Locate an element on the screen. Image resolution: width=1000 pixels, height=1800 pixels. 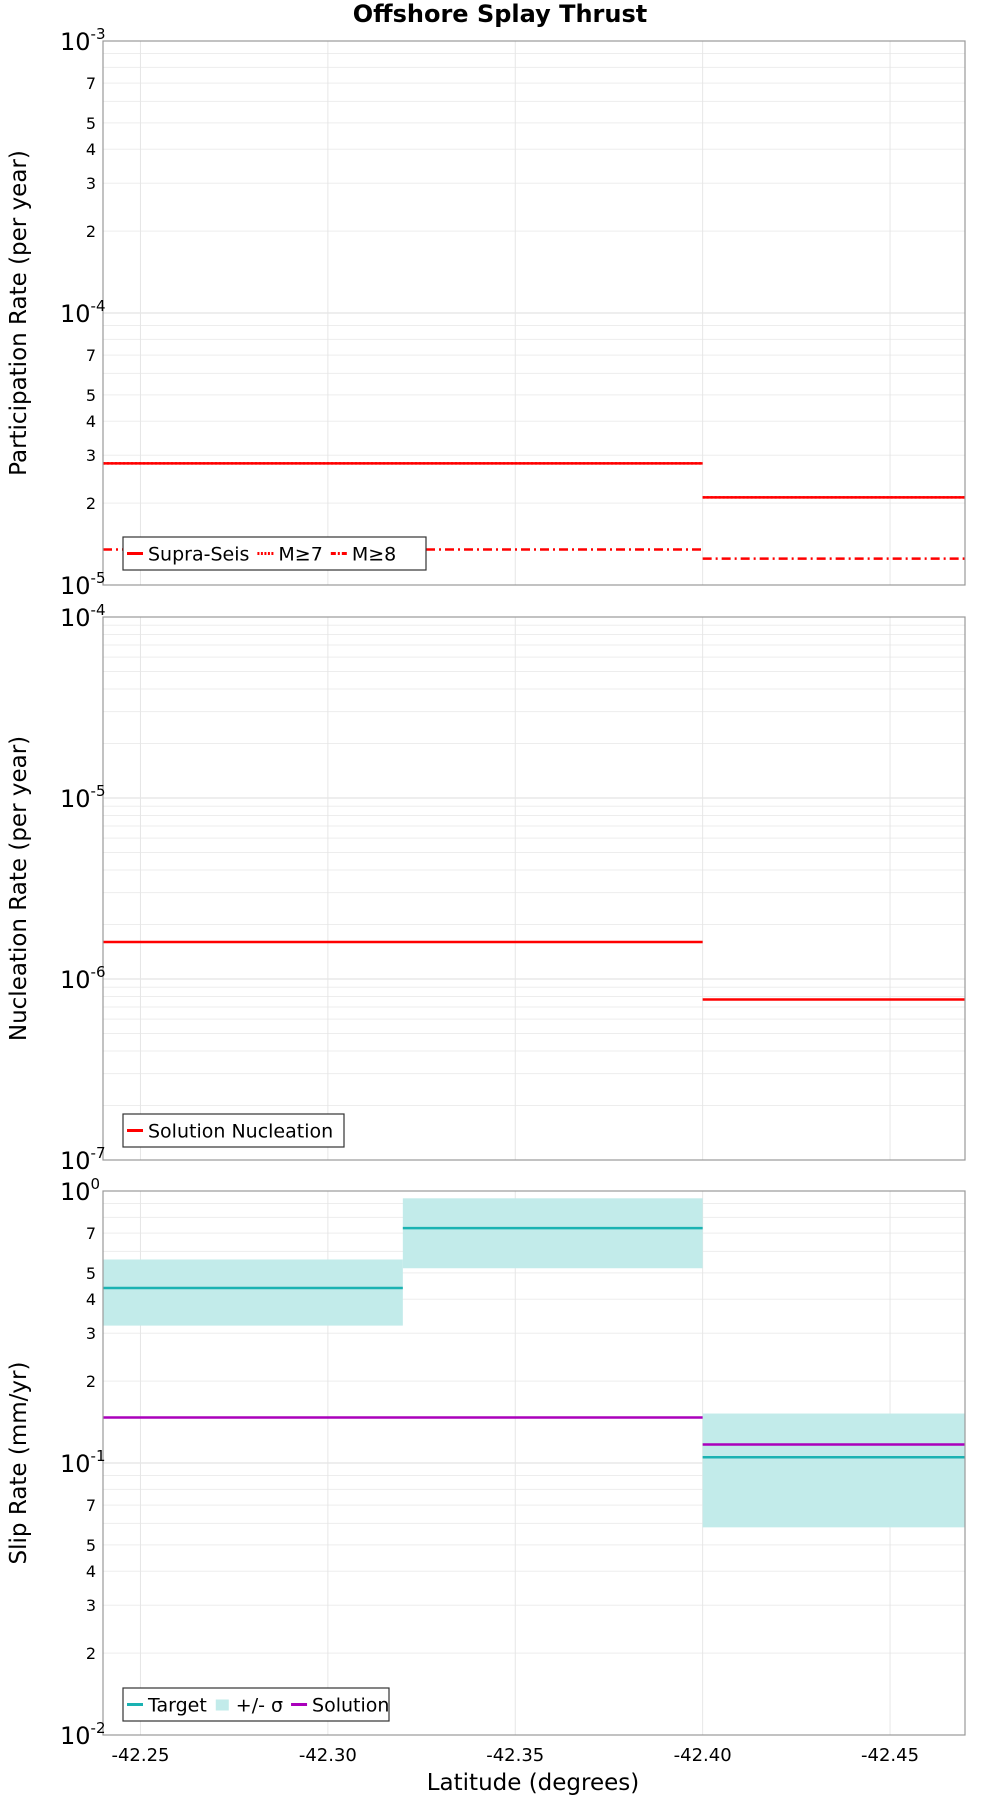
legend: Solution Nucleation is located at coordinates (233, 1130).